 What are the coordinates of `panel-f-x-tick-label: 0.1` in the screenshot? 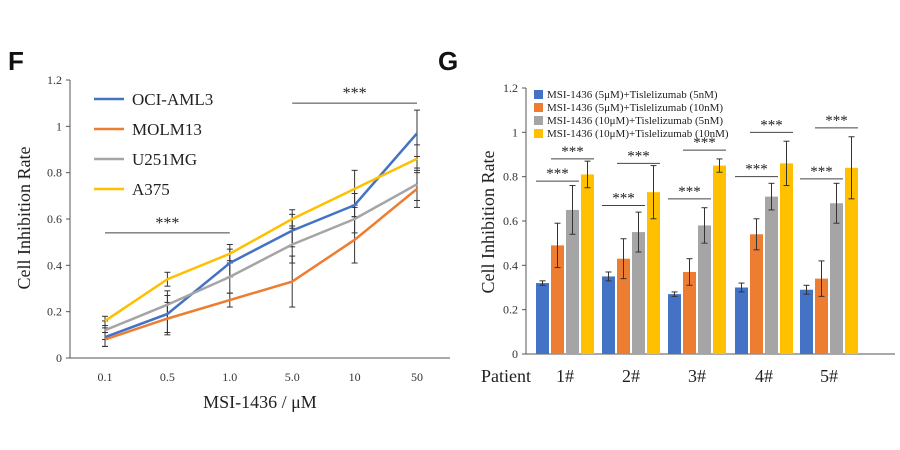 It's located at (105, 377).